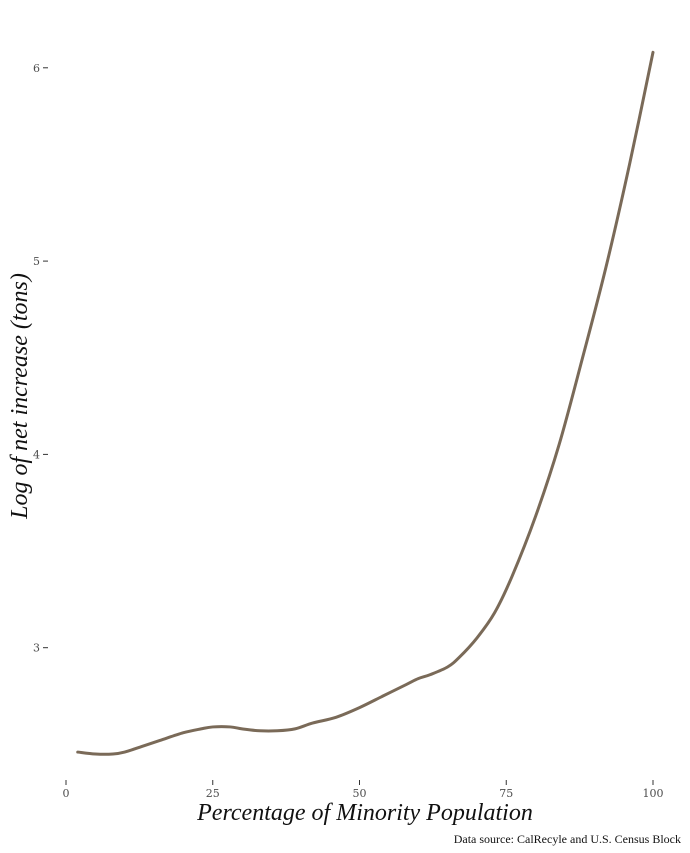 Image resolution: width=690 pixels, height=853 pixels. Describe the element at coordinates (364, 813) in the screenshot. I see `x-axis-title: Percentage of Minority Population` at that location.